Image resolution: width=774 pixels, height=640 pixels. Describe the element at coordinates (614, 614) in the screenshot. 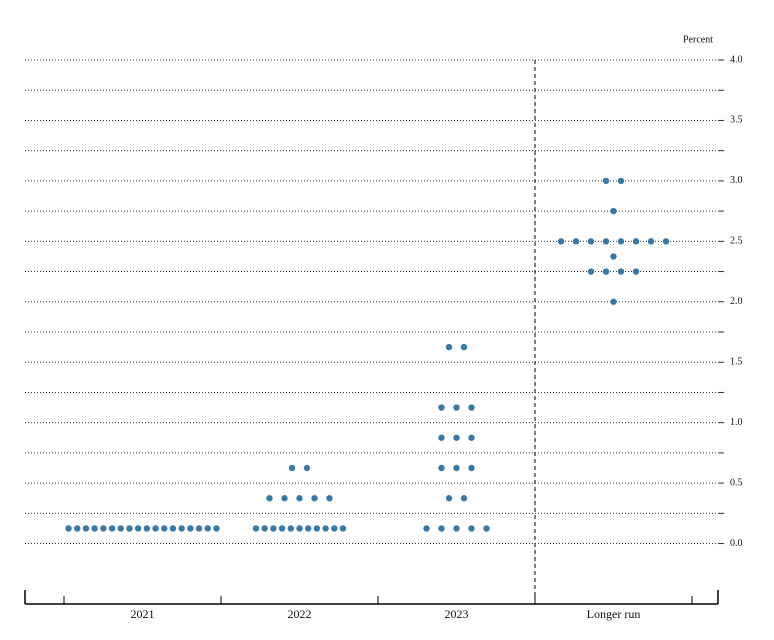

I see `x-tick-label: Longer run` at that location.